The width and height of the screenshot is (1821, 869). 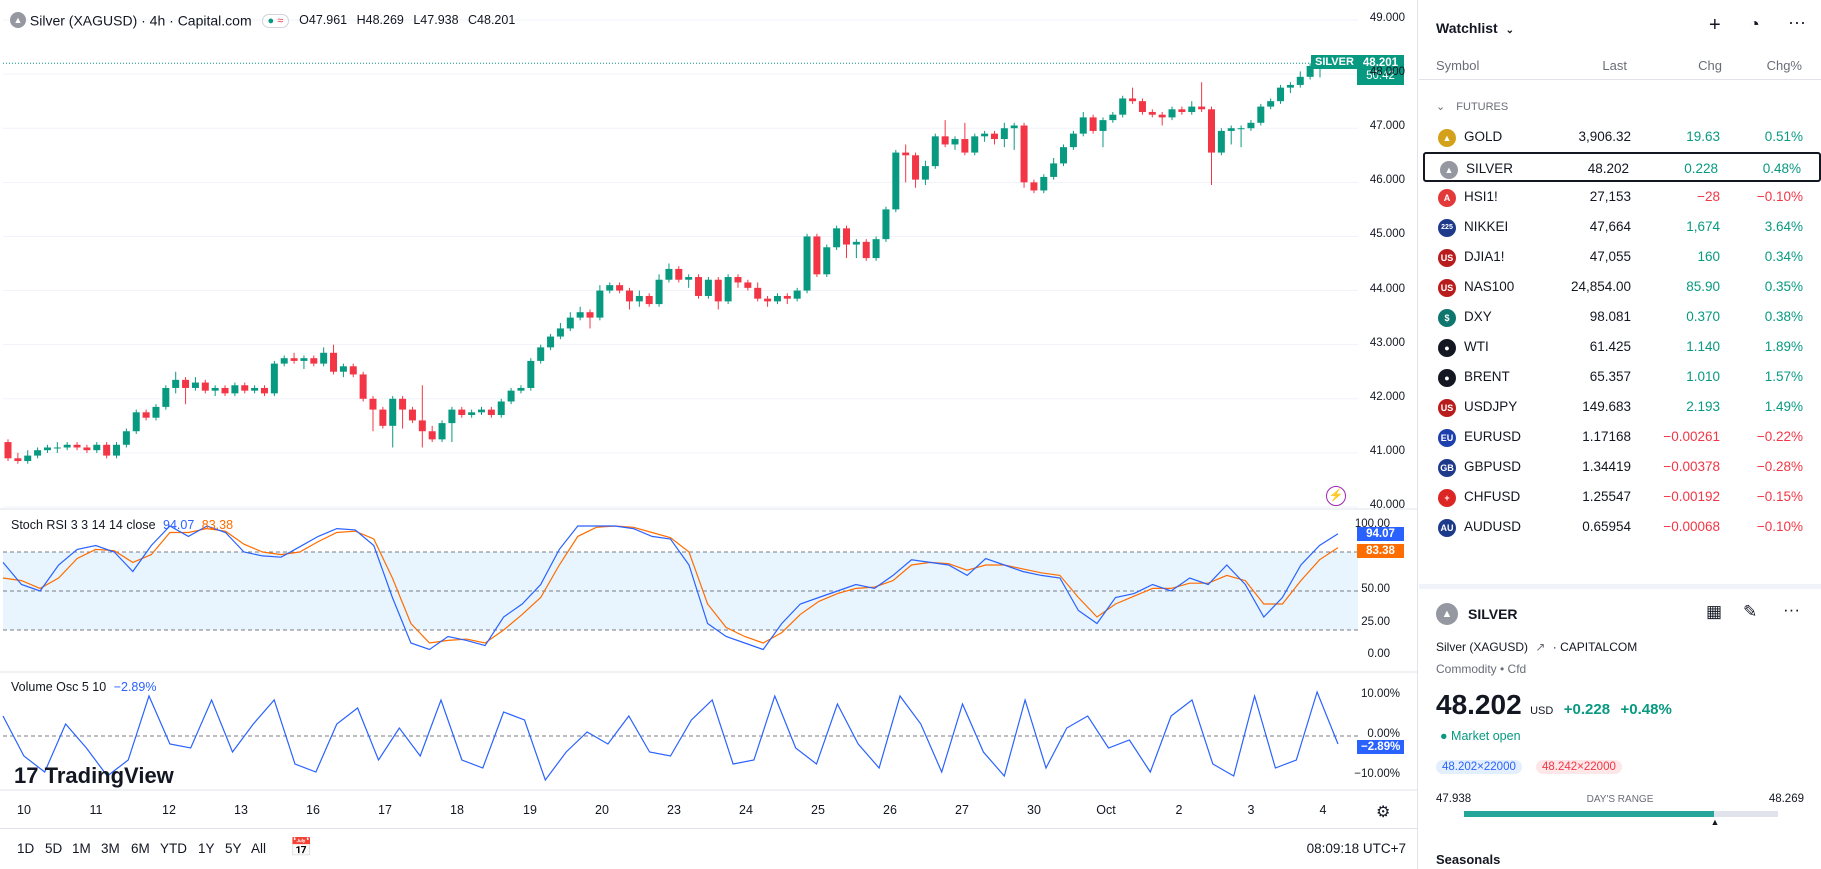 What do you see at coordinates (1447, 228) in the screenshot?
I see `nikkei-logo-icon: 225` at bounding box center [1447, 228].